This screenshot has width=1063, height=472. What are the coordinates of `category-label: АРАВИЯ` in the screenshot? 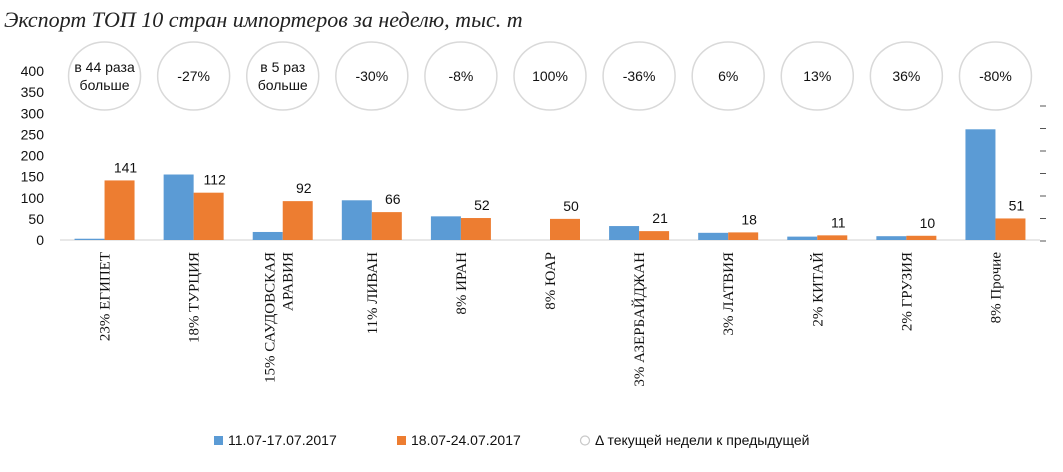 It's located at (289, 281).